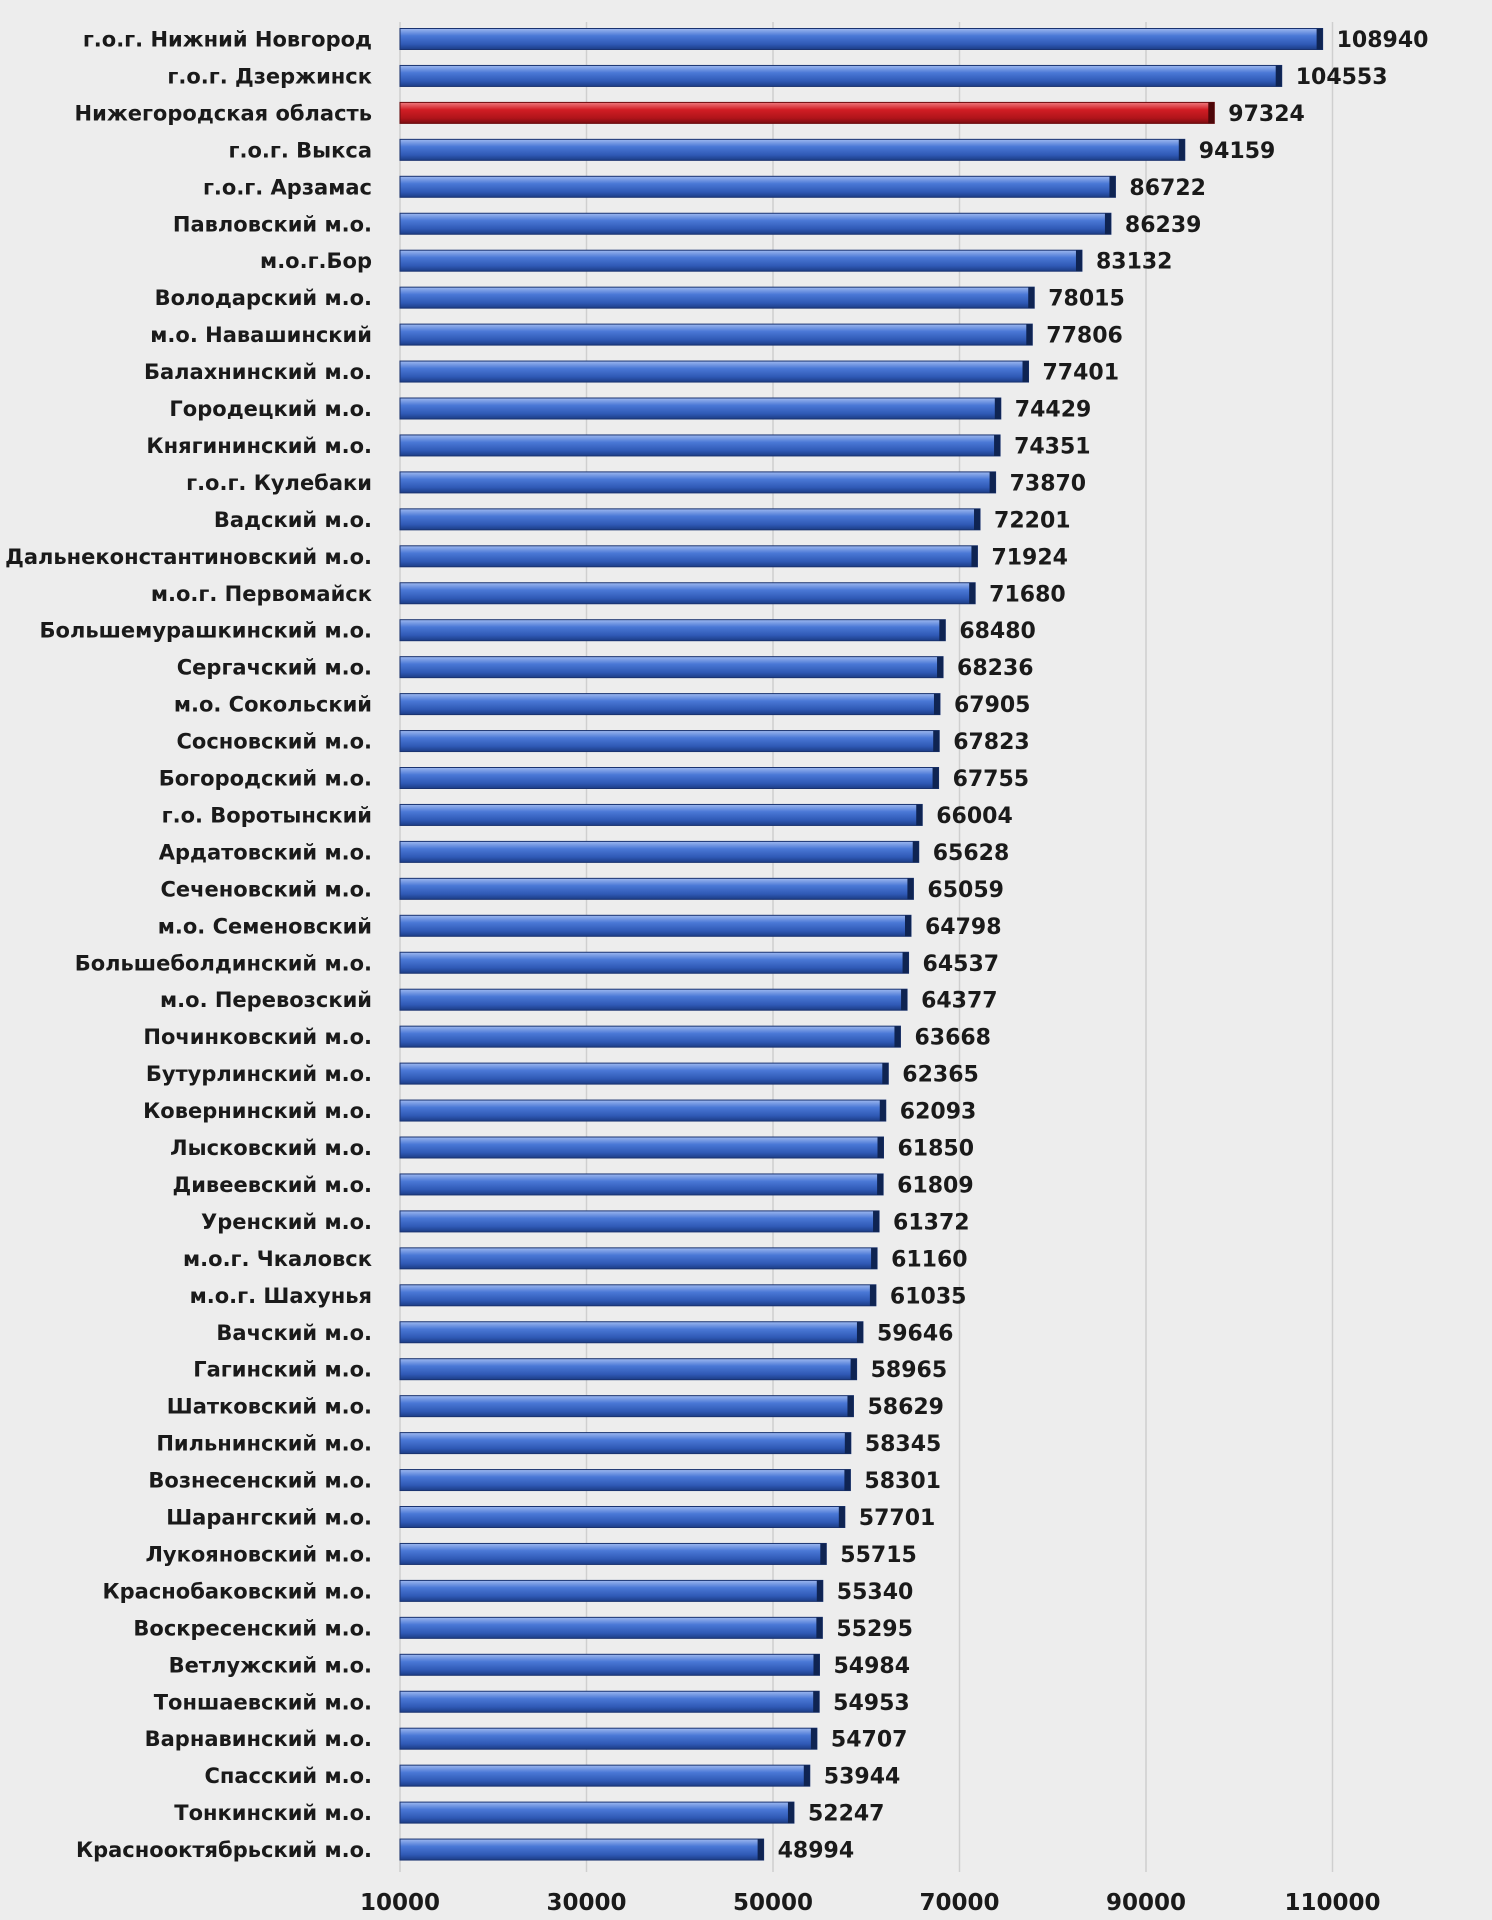 This screenshot has width=1492, height=1920. I want to click on category-label: Починковский м.о., so click(257, 1037).